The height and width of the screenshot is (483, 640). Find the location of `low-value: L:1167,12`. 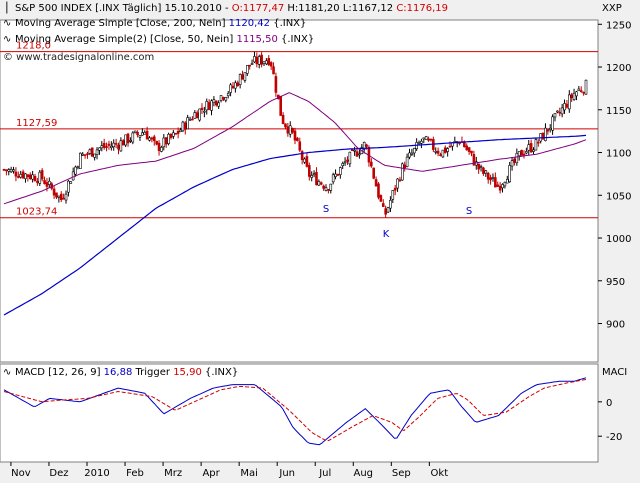

low-value: L:1167,12 is located at coordinates (368, 8).